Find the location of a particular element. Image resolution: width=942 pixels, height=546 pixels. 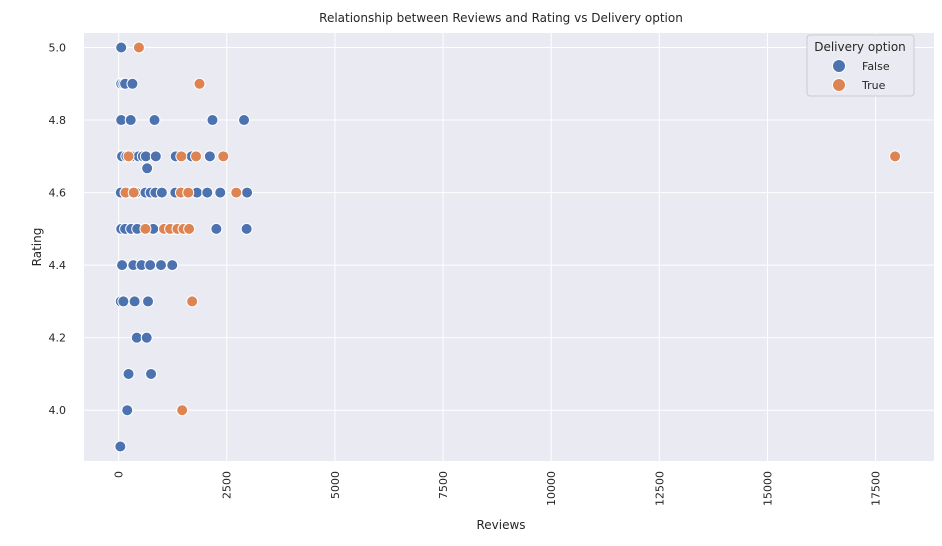

x-tick-label: 0 is located at coordinates (119, 474).